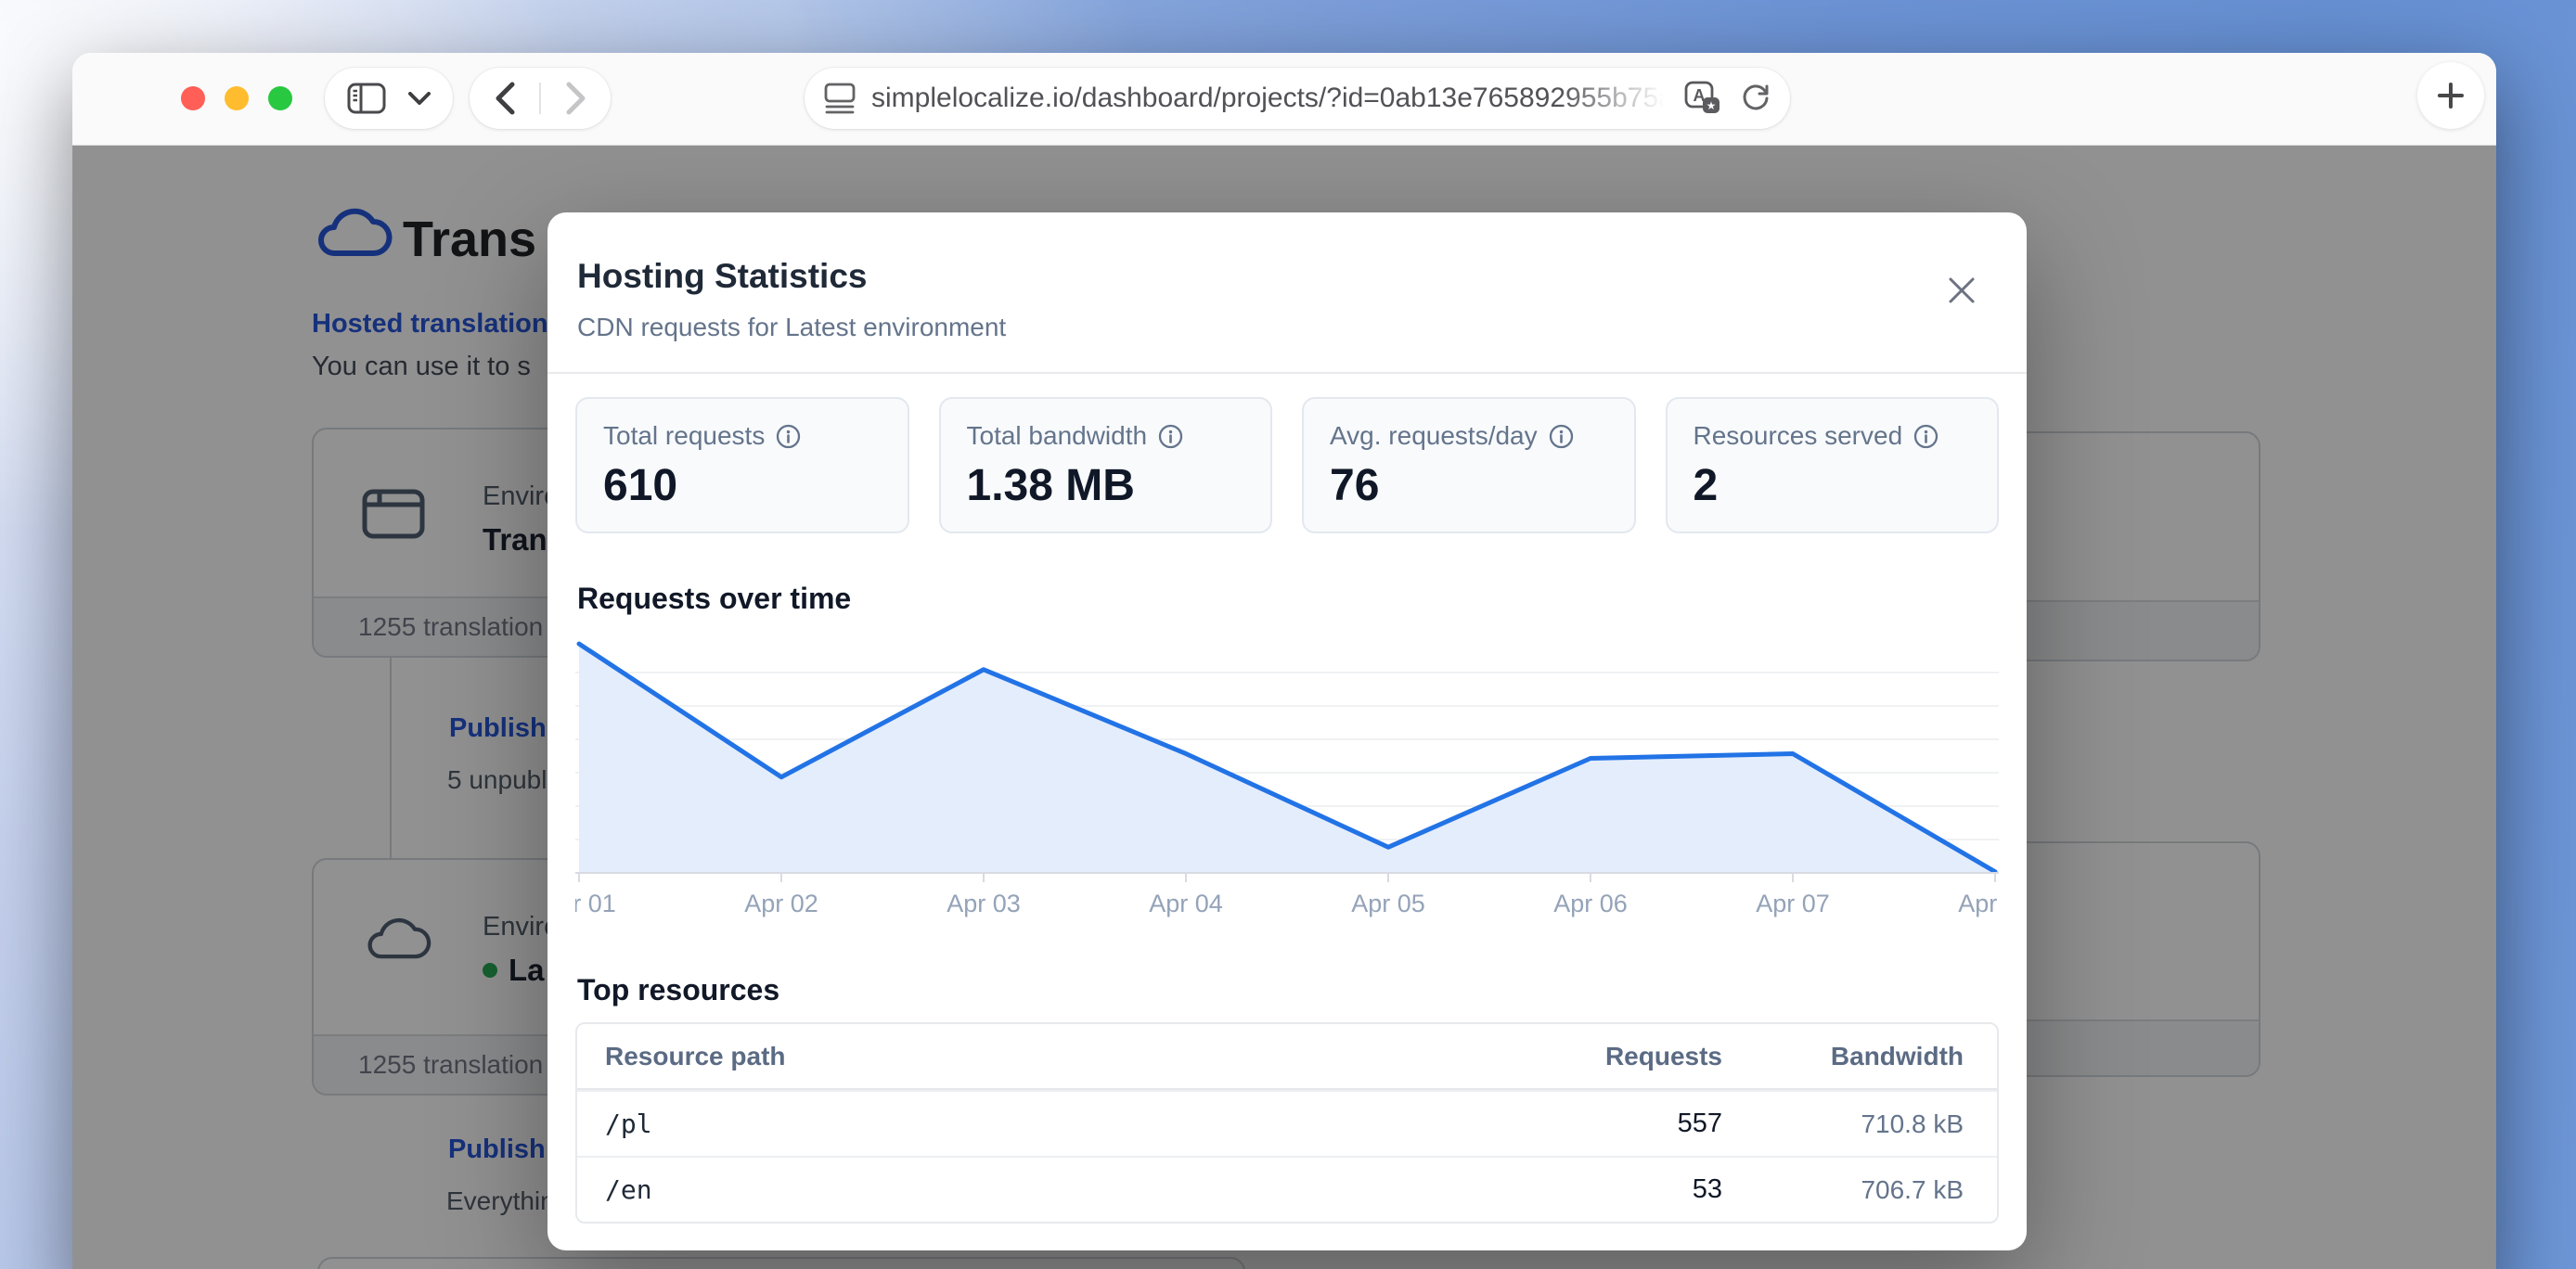 The image size is (2576, 1269). What do you see at coordinates (1186, 903) in the screenshot?
I see `x-axis-label: Apr 04` at bounding box center [1186, 903].